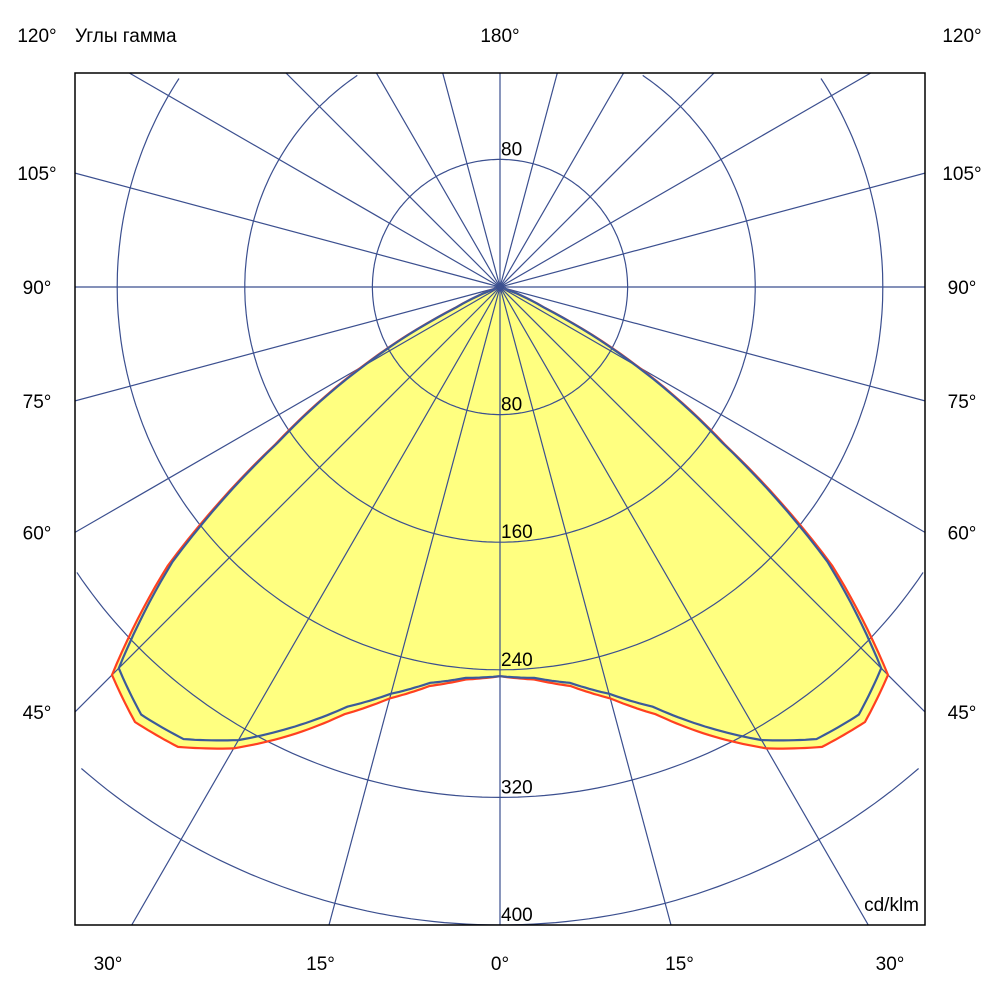 Image resolution: width=1000 pixels, height=1000 pixels. What do you see at coordinates (126, 36) in the screenshot?
I see `chart-title: Углы гамма` at bounding box center [126, 36].